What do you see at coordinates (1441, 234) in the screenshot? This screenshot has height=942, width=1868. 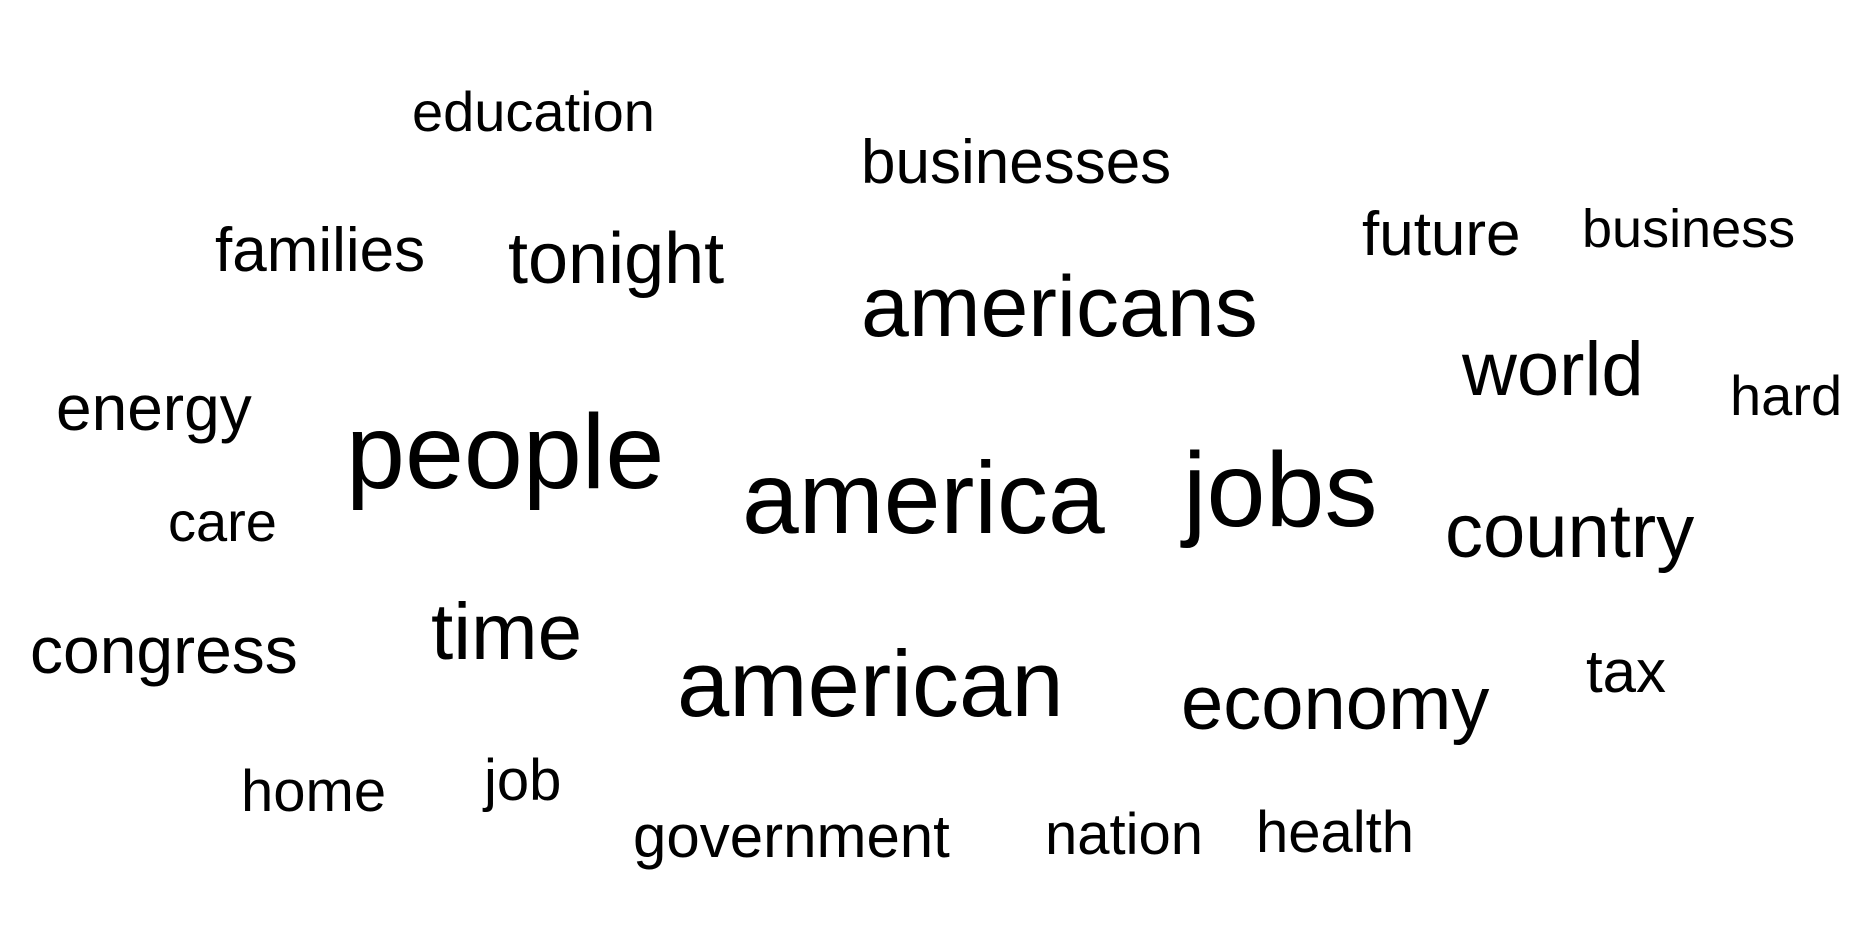 I see `word-future: future` at bounding box center [1441, 234].